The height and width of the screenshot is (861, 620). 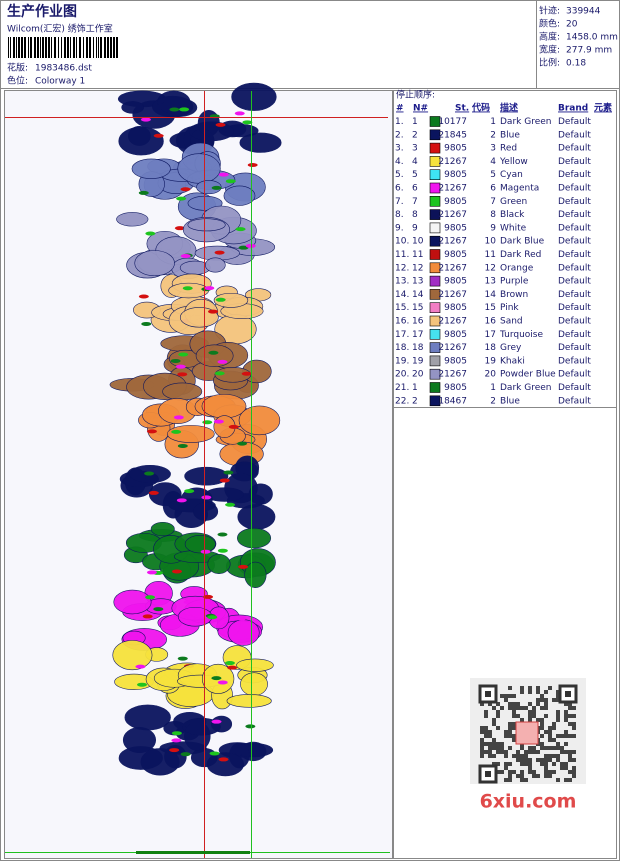 I want to click on code: 12, so click(x=490, y=268).